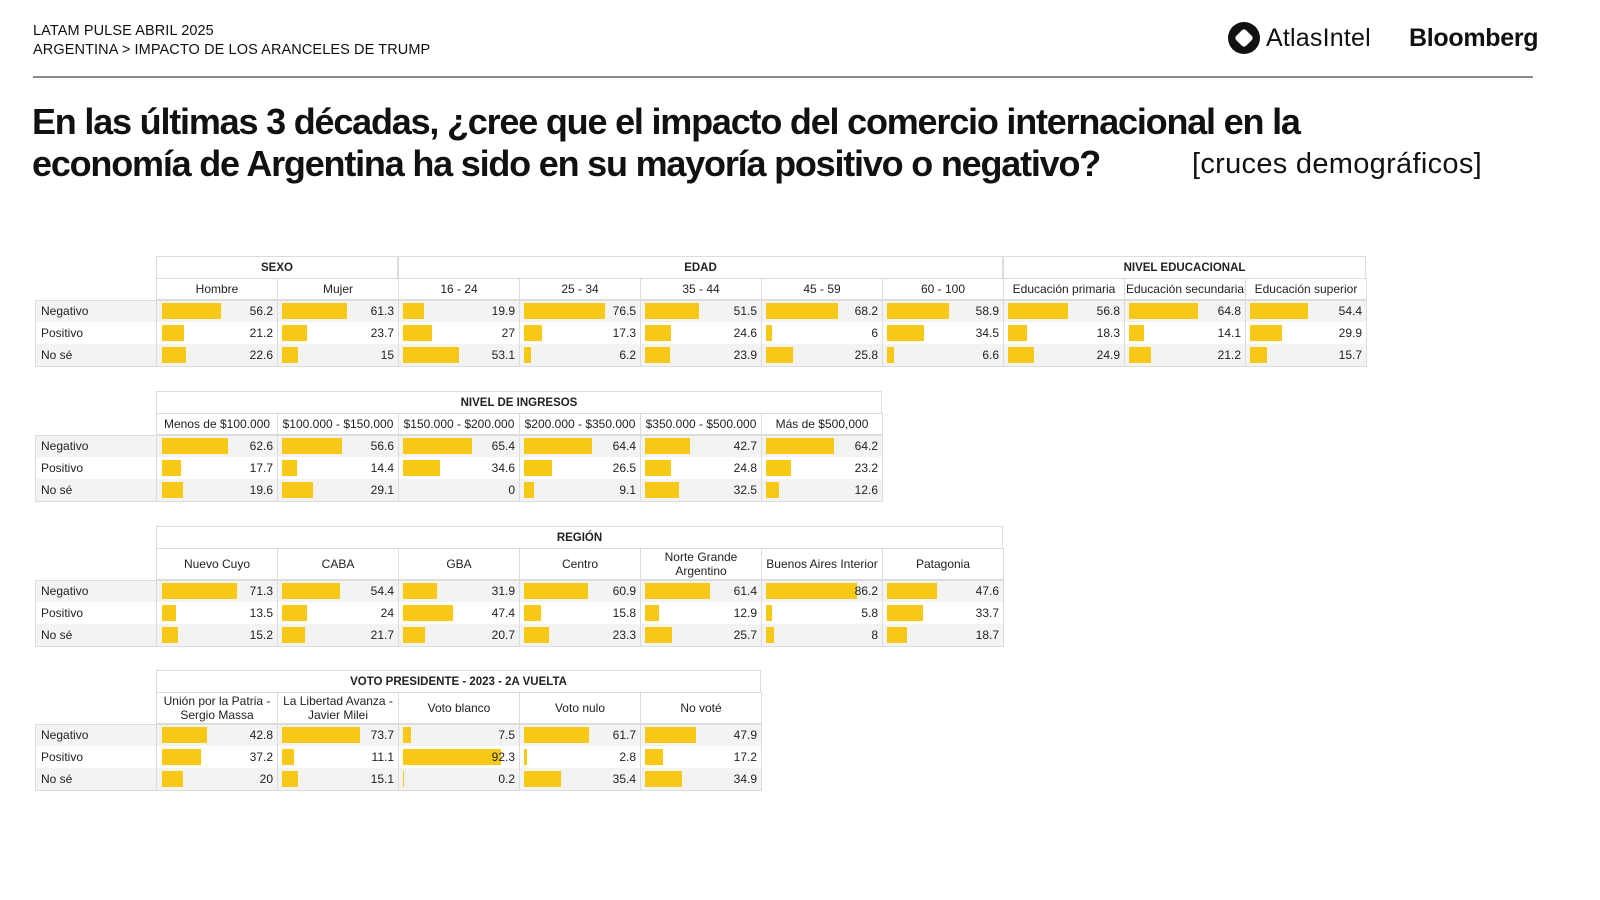 This screenshot has width=1600, height=900. I want to click on data-cell: 47.9, so click(701, 735).